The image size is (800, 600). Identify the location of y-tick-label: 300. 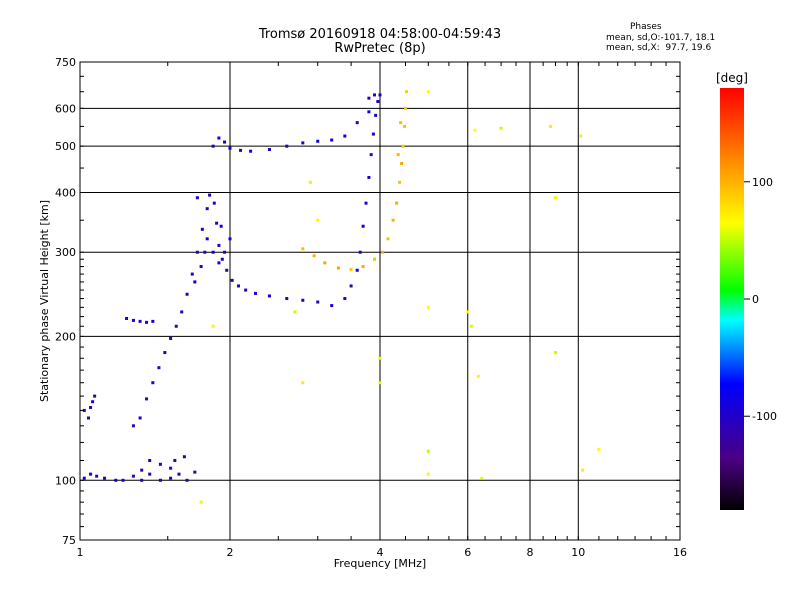
(65, 252).